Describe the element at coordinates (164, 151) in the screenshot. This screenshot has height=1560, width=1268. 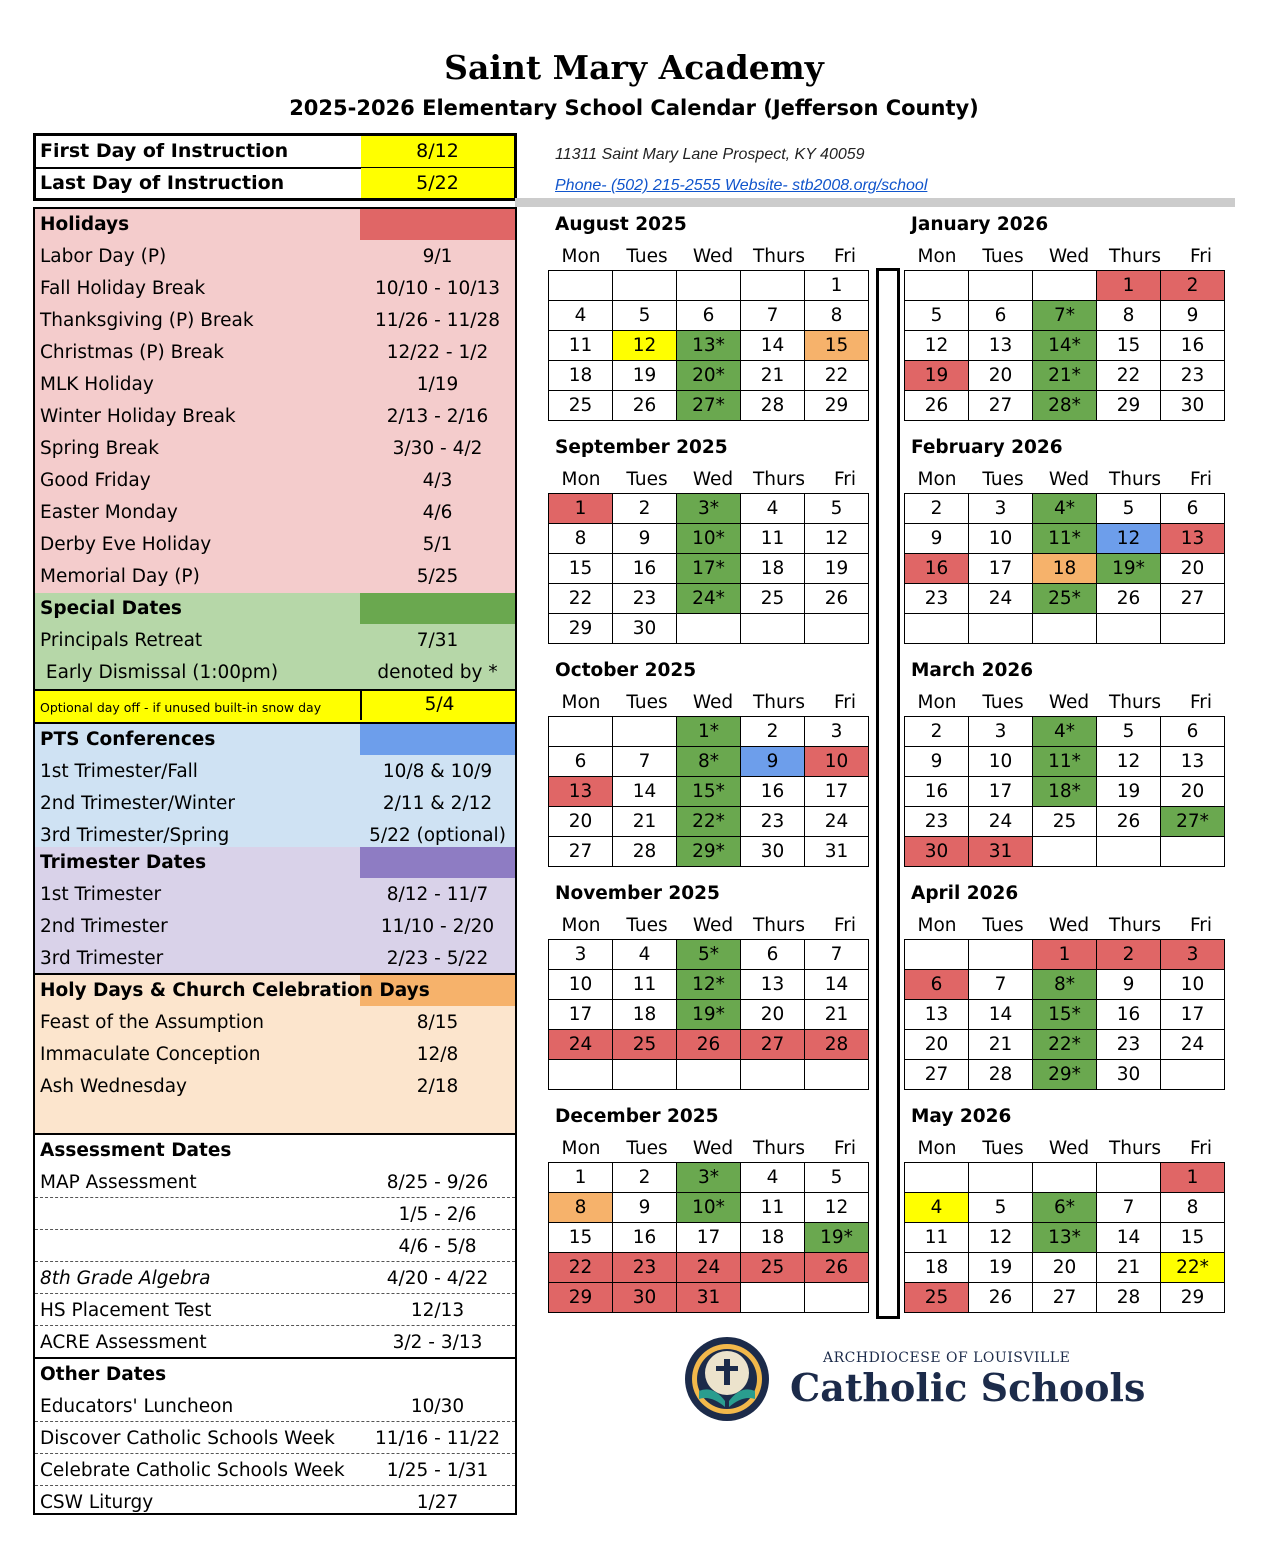
I see `first-day-label: First Day of Instruction` at that location.